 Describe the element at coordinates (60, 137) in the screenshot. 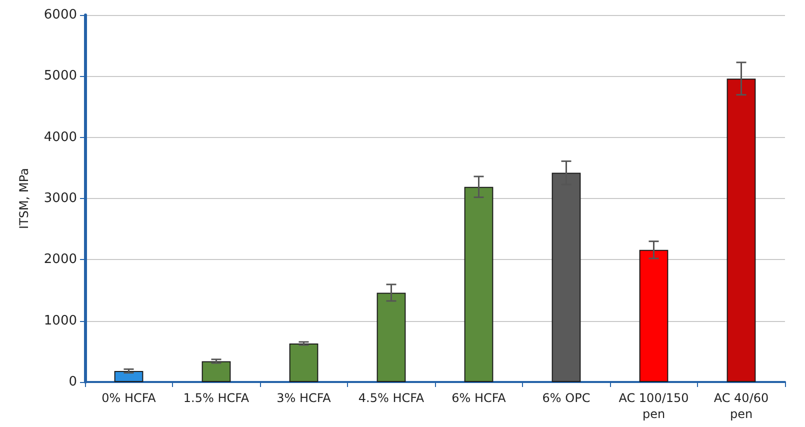

I see `y-tick-label: 4000` at that location.